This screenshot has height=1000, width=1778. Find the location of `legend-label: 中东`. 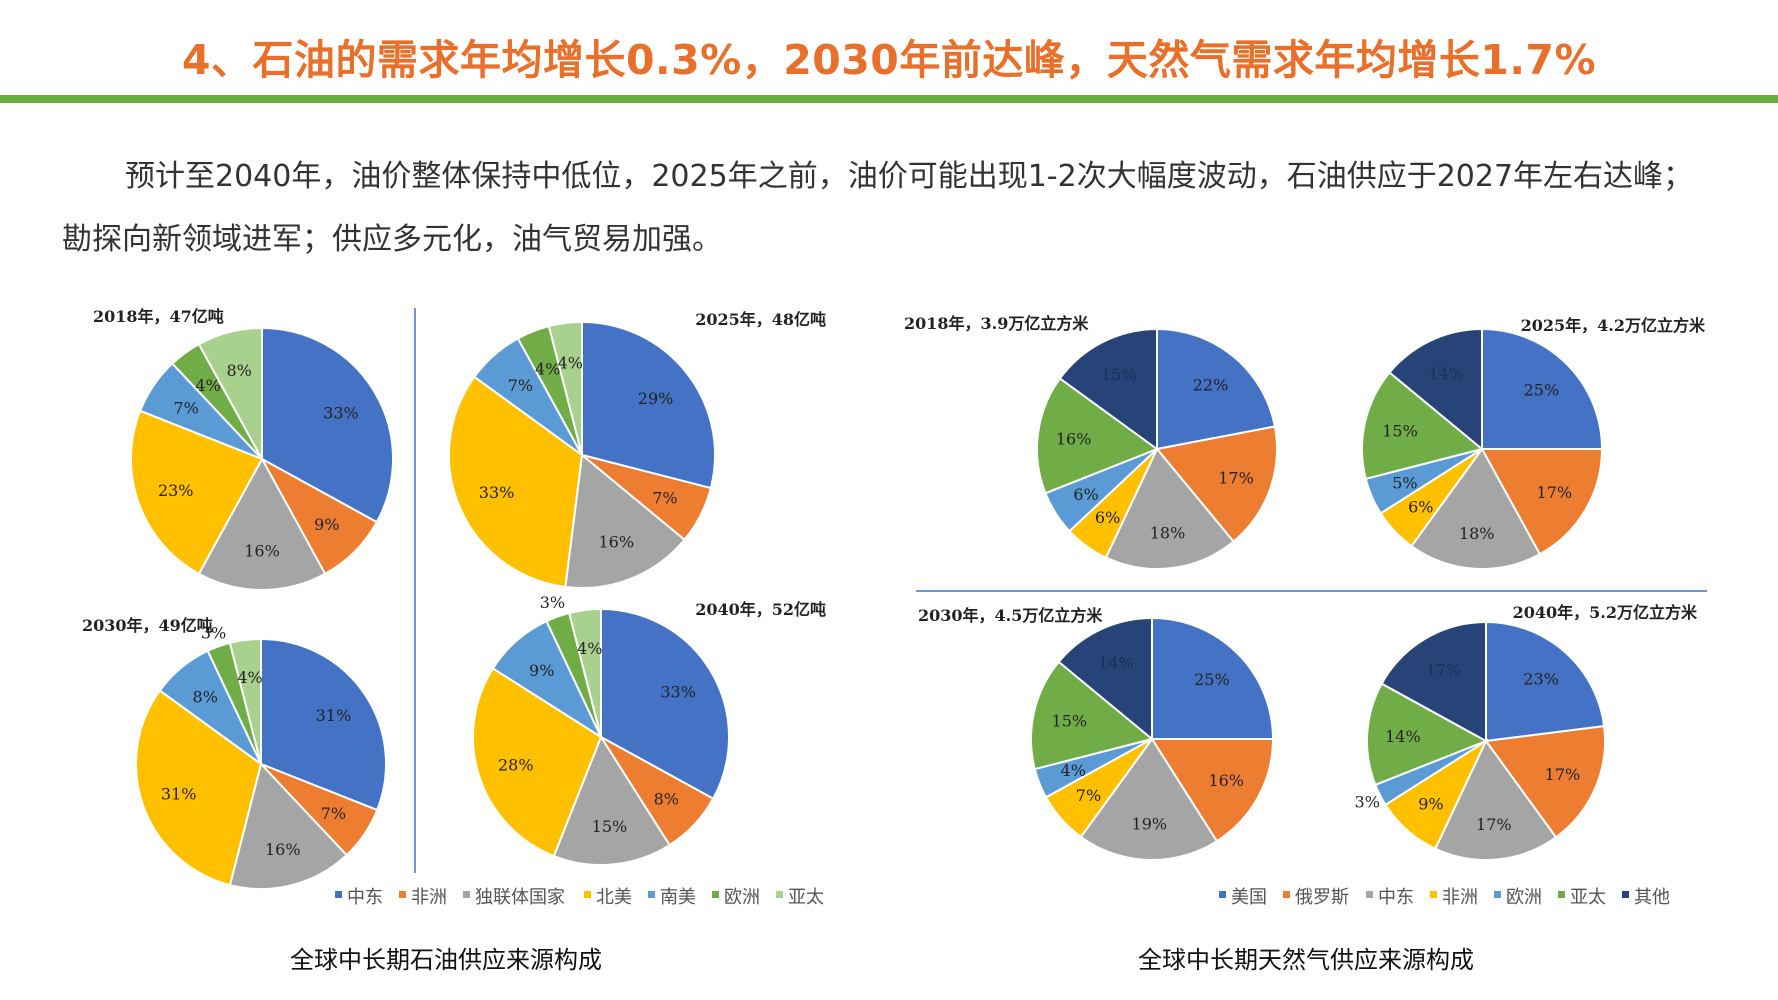

legend-label: 中东 is located at coordinates (365, 897).